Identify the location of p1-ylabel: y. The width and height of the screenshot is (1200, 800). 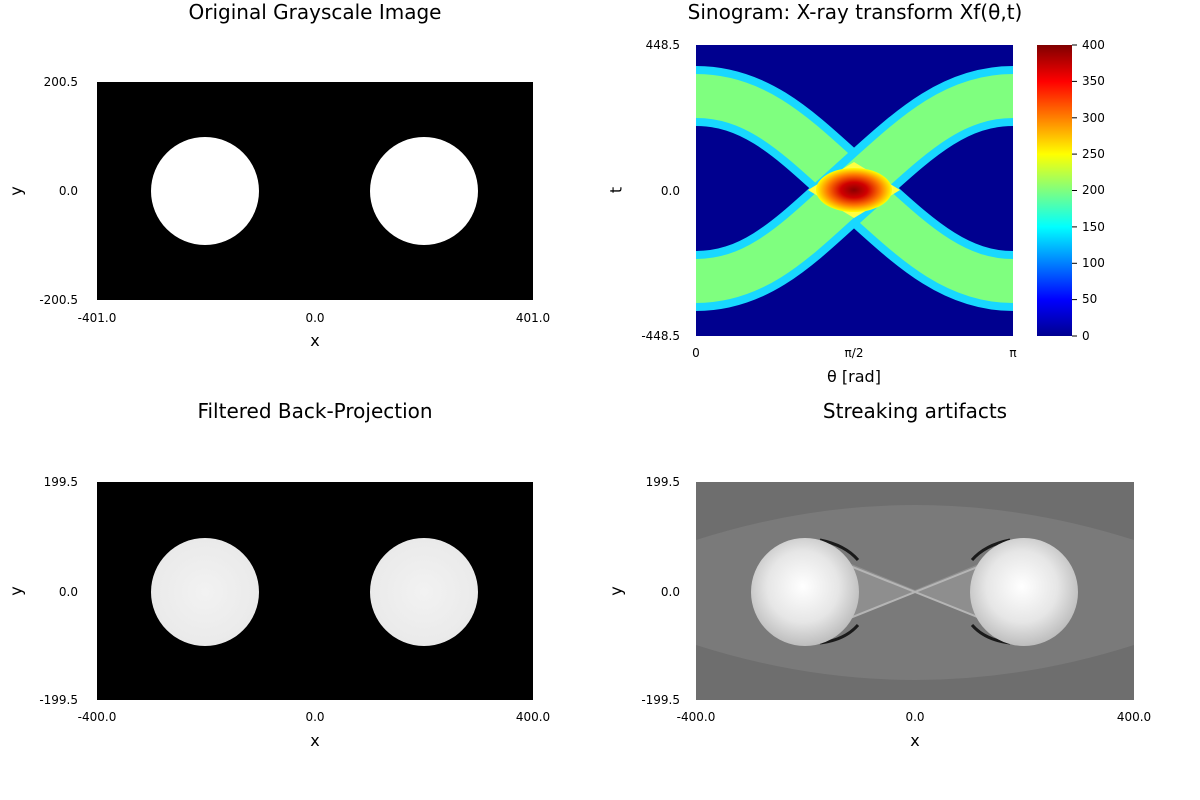
(16, 191).